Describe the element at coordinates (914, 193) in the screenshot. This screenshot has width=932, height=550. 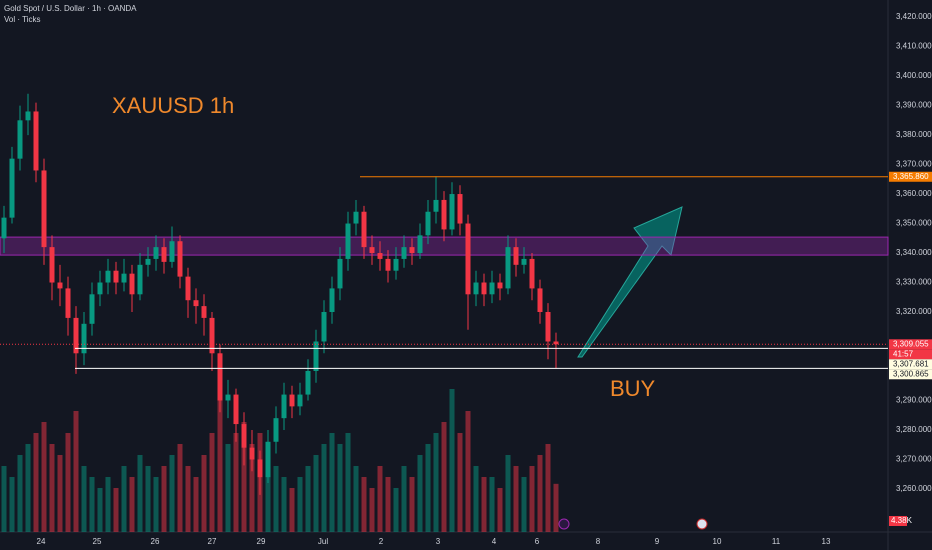
I see `y-tick-label: 3,360.000` at that location.